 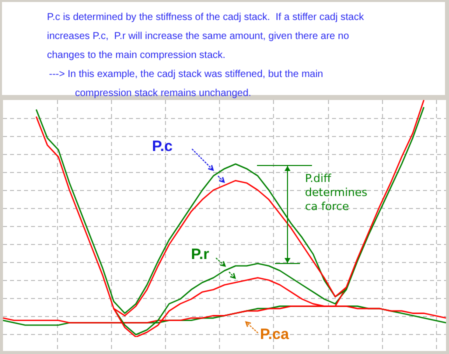 What do you see at coordinates (162, 146) in the screenshot?
I see `annotation: P.c` at bounding box center [162, 146].